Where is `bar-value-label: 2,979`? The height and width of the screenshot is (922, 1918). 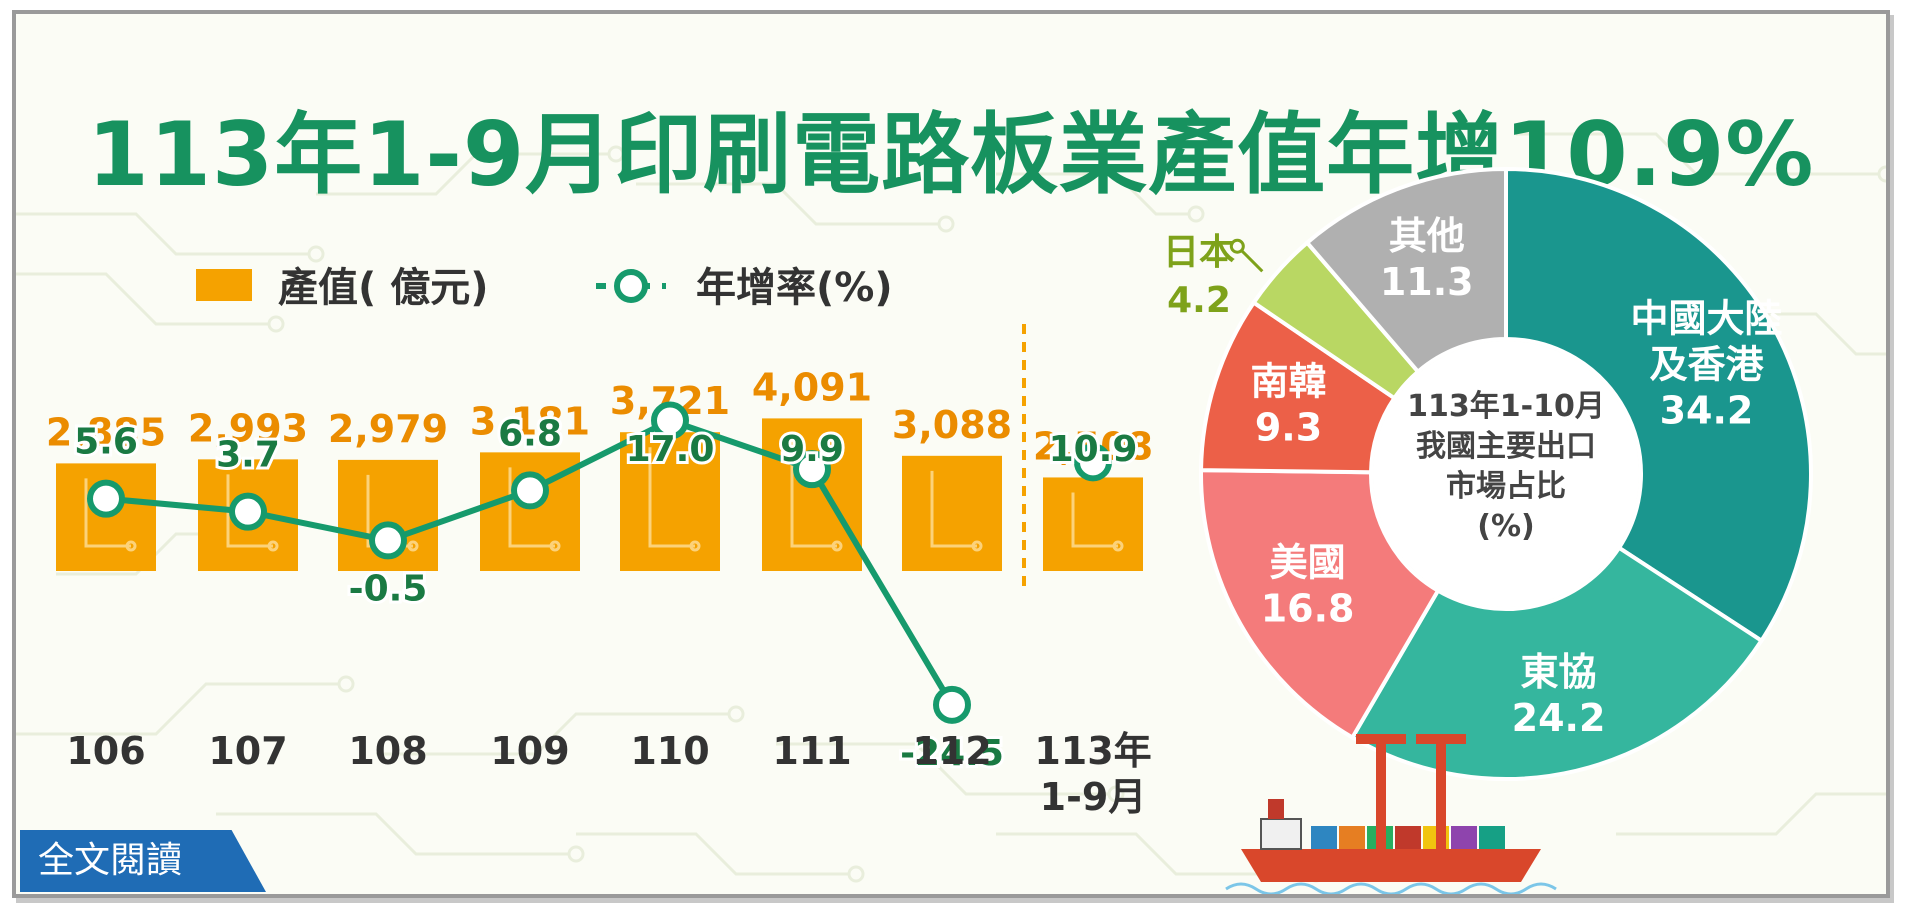
bar-value-label: 2,979 is located at coordinates (388, 429).